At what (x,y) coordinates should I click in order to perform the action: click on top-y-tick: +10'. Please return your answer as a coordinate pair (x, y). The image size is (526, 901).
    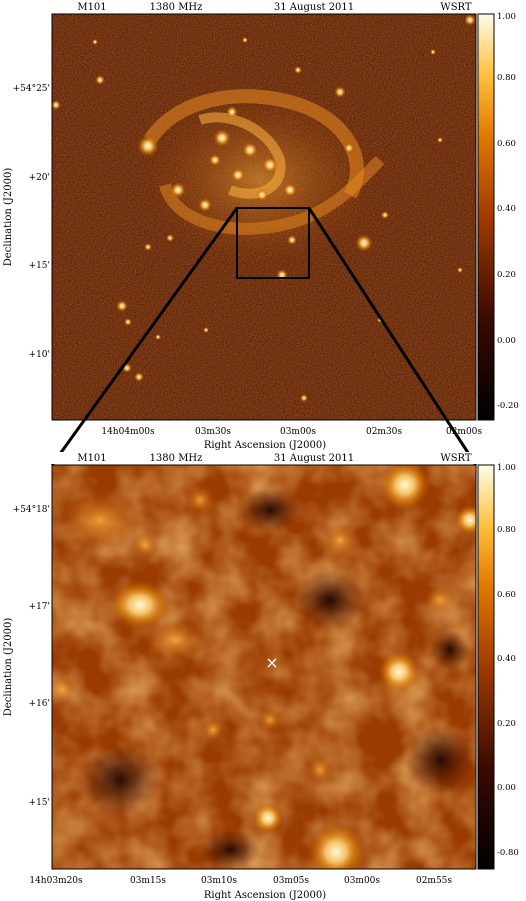
    Looking at the image, I should click on (39, 355).